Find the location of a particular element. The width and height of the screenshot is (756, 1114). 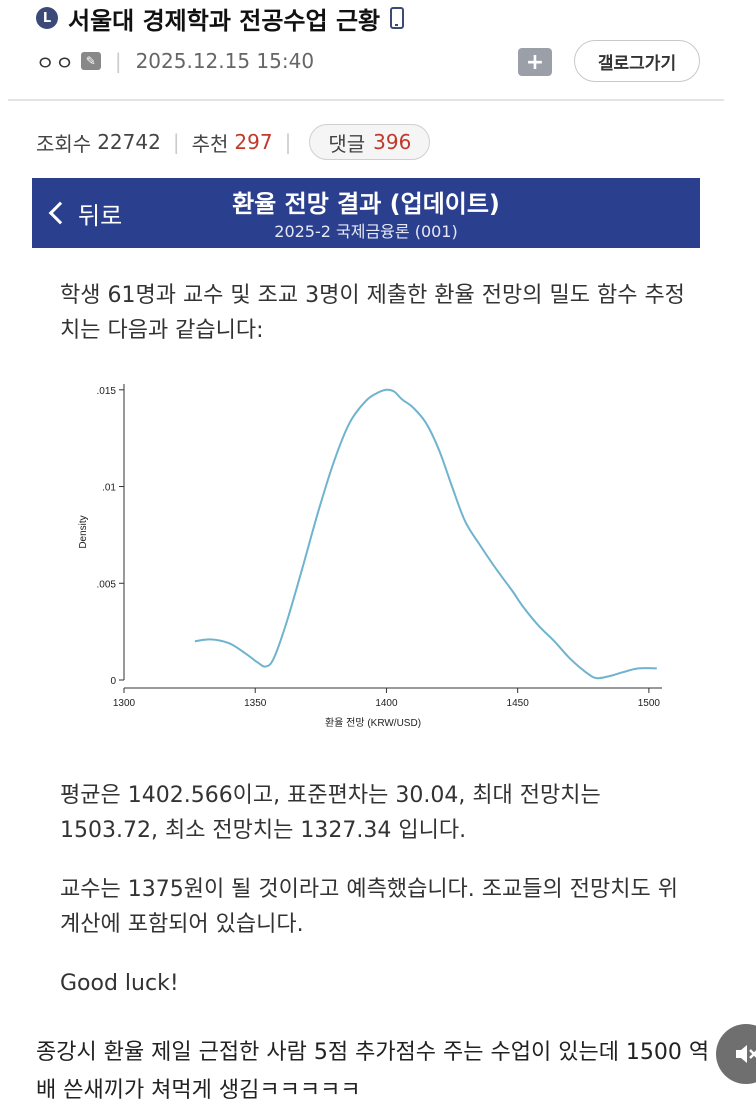

back-label: 뒤로 is located at coordinates (100, 215).